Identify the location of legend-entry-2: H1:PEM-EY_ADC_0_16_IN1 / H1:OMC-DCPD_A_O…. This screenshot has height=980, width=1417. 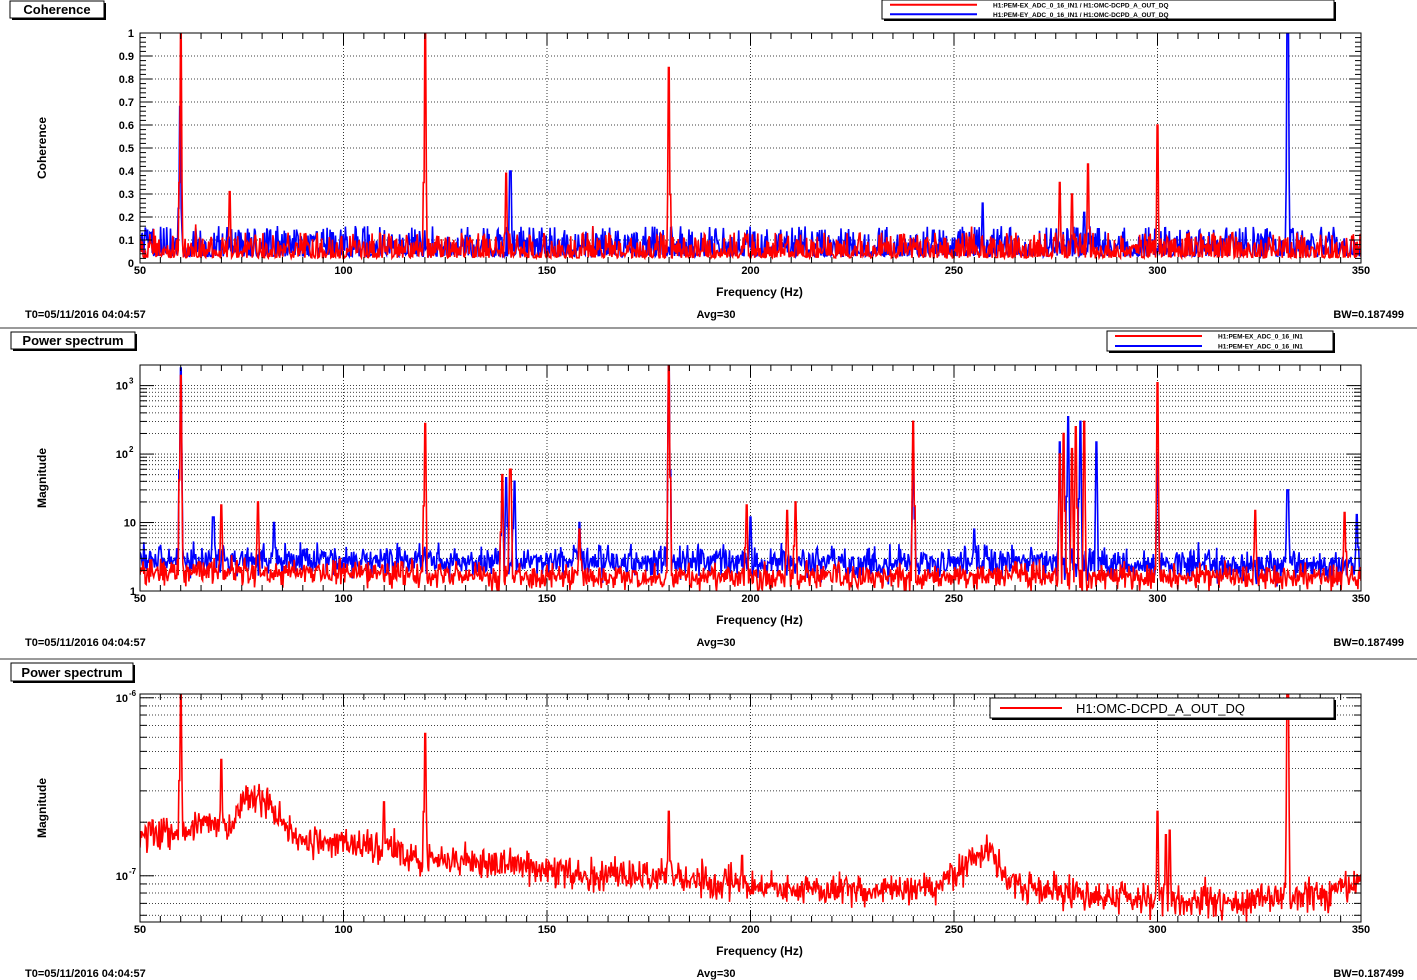
(1081, 15).